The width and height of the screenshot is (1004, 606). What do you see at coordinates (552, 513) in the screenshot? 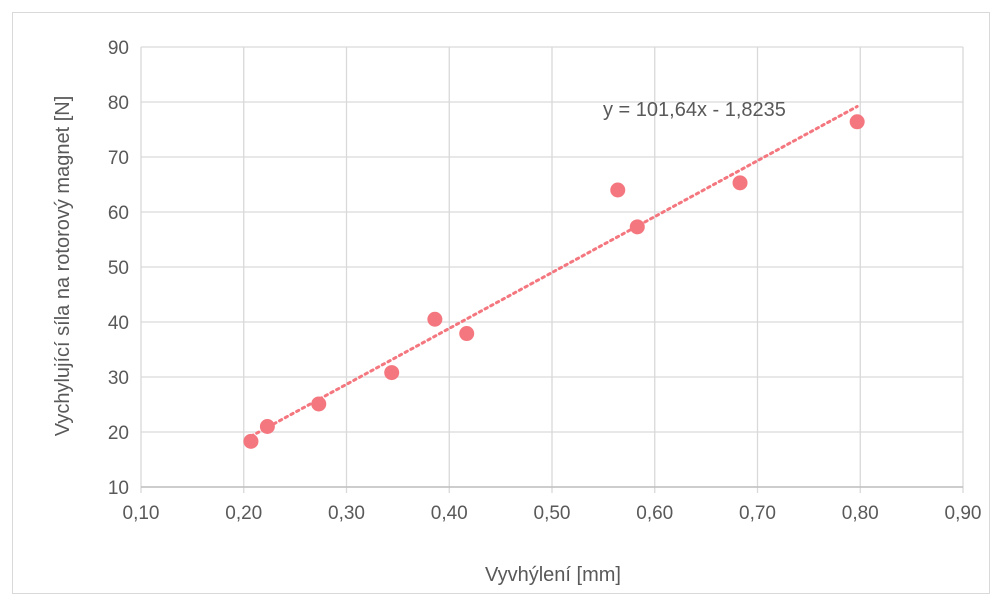
I see `x-tick-label: 0,50` at bounding box center [552, 513].